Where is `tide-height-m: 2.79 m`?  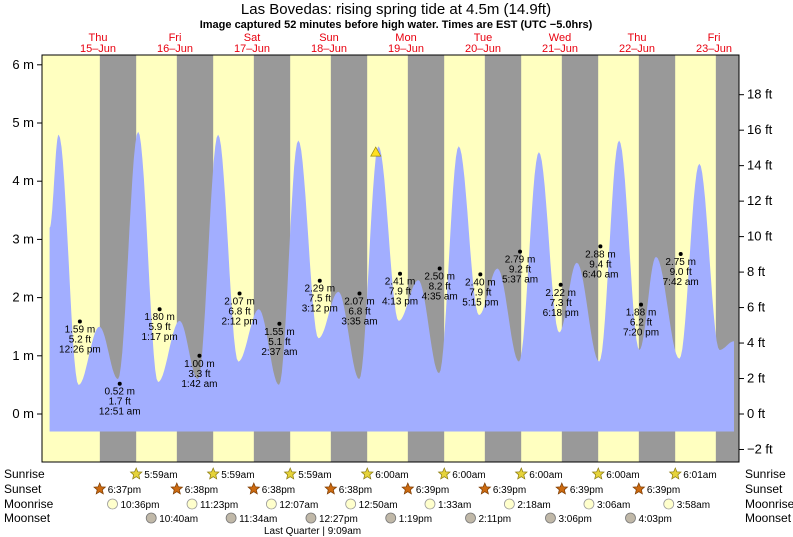
tide-height-m: 2.79 m is located at coordinates (520, 260).